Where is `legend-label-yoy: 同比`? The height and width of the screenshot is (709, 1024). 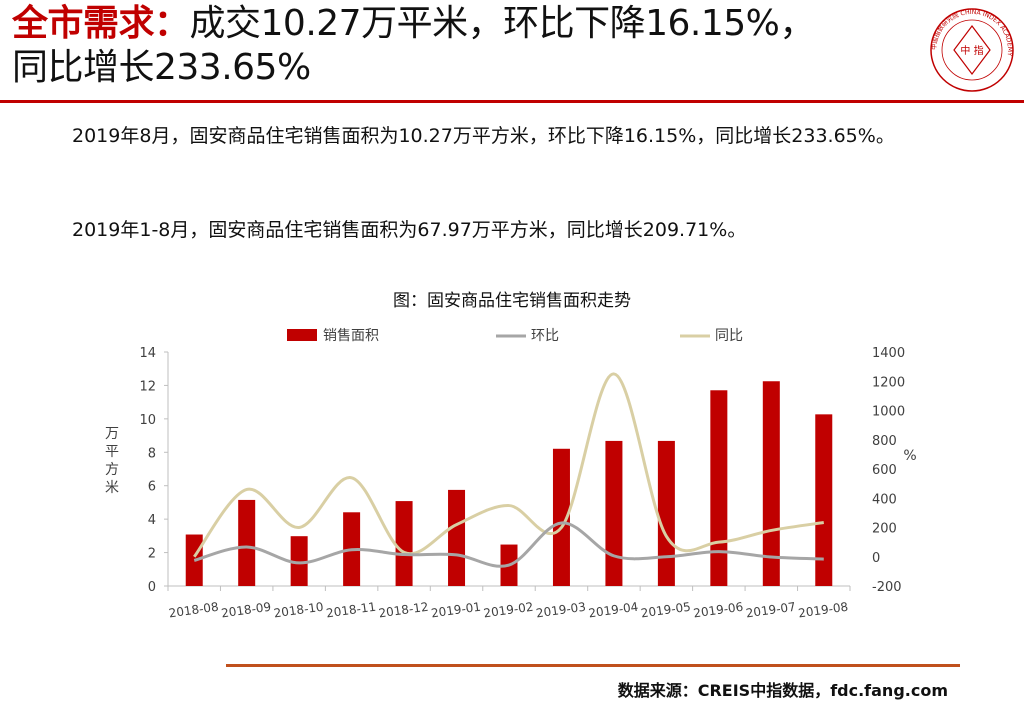
legend-label-yoy: 同比 is located at coordinates (729, 336).